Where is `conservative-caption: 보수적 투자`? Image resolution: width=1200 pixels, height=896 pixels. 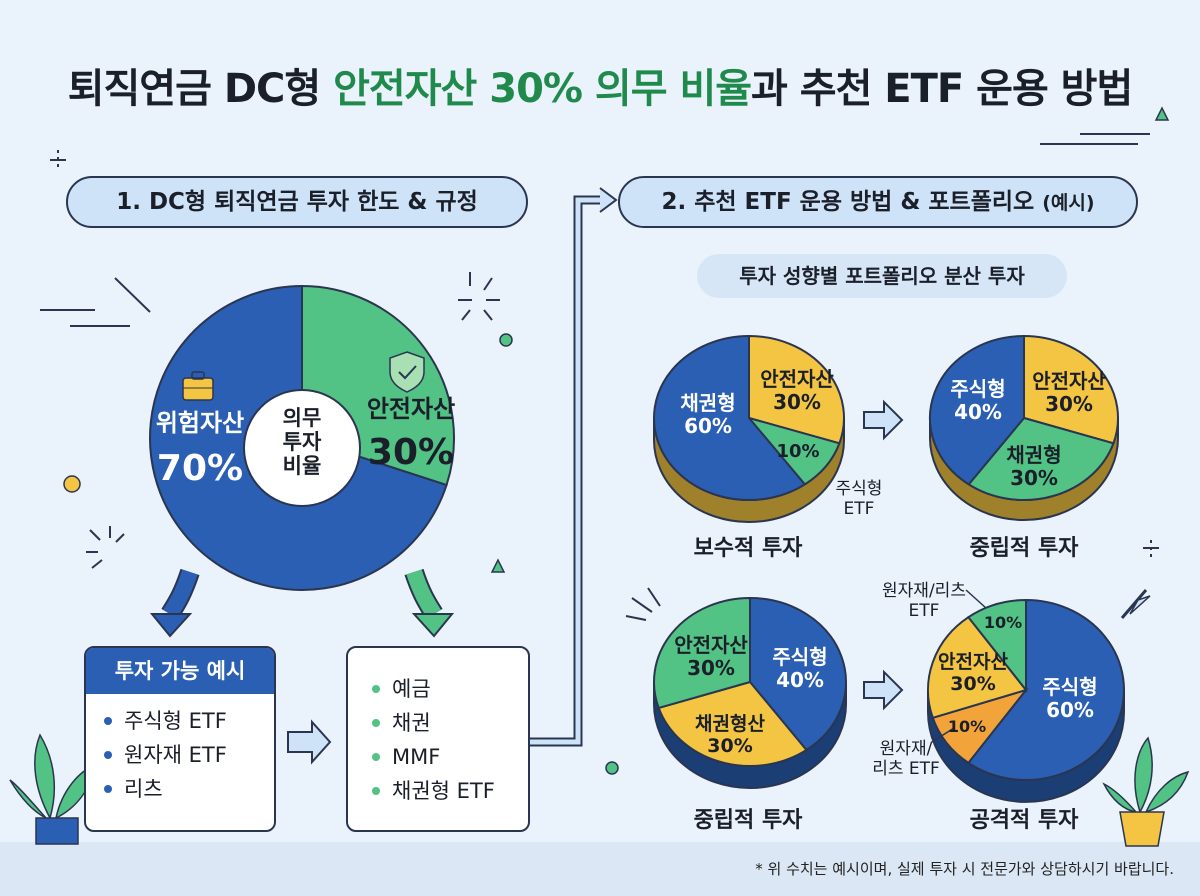 conservative-caption: 보수적 투자 is located at coordinates (748, 548).